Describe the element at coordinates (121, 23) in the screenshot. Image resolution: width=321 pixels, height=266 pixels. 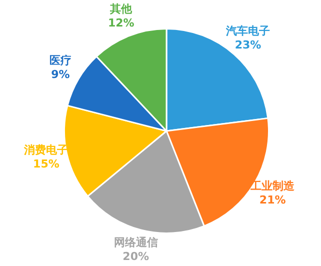
I see `data-label: 12%` at that location.